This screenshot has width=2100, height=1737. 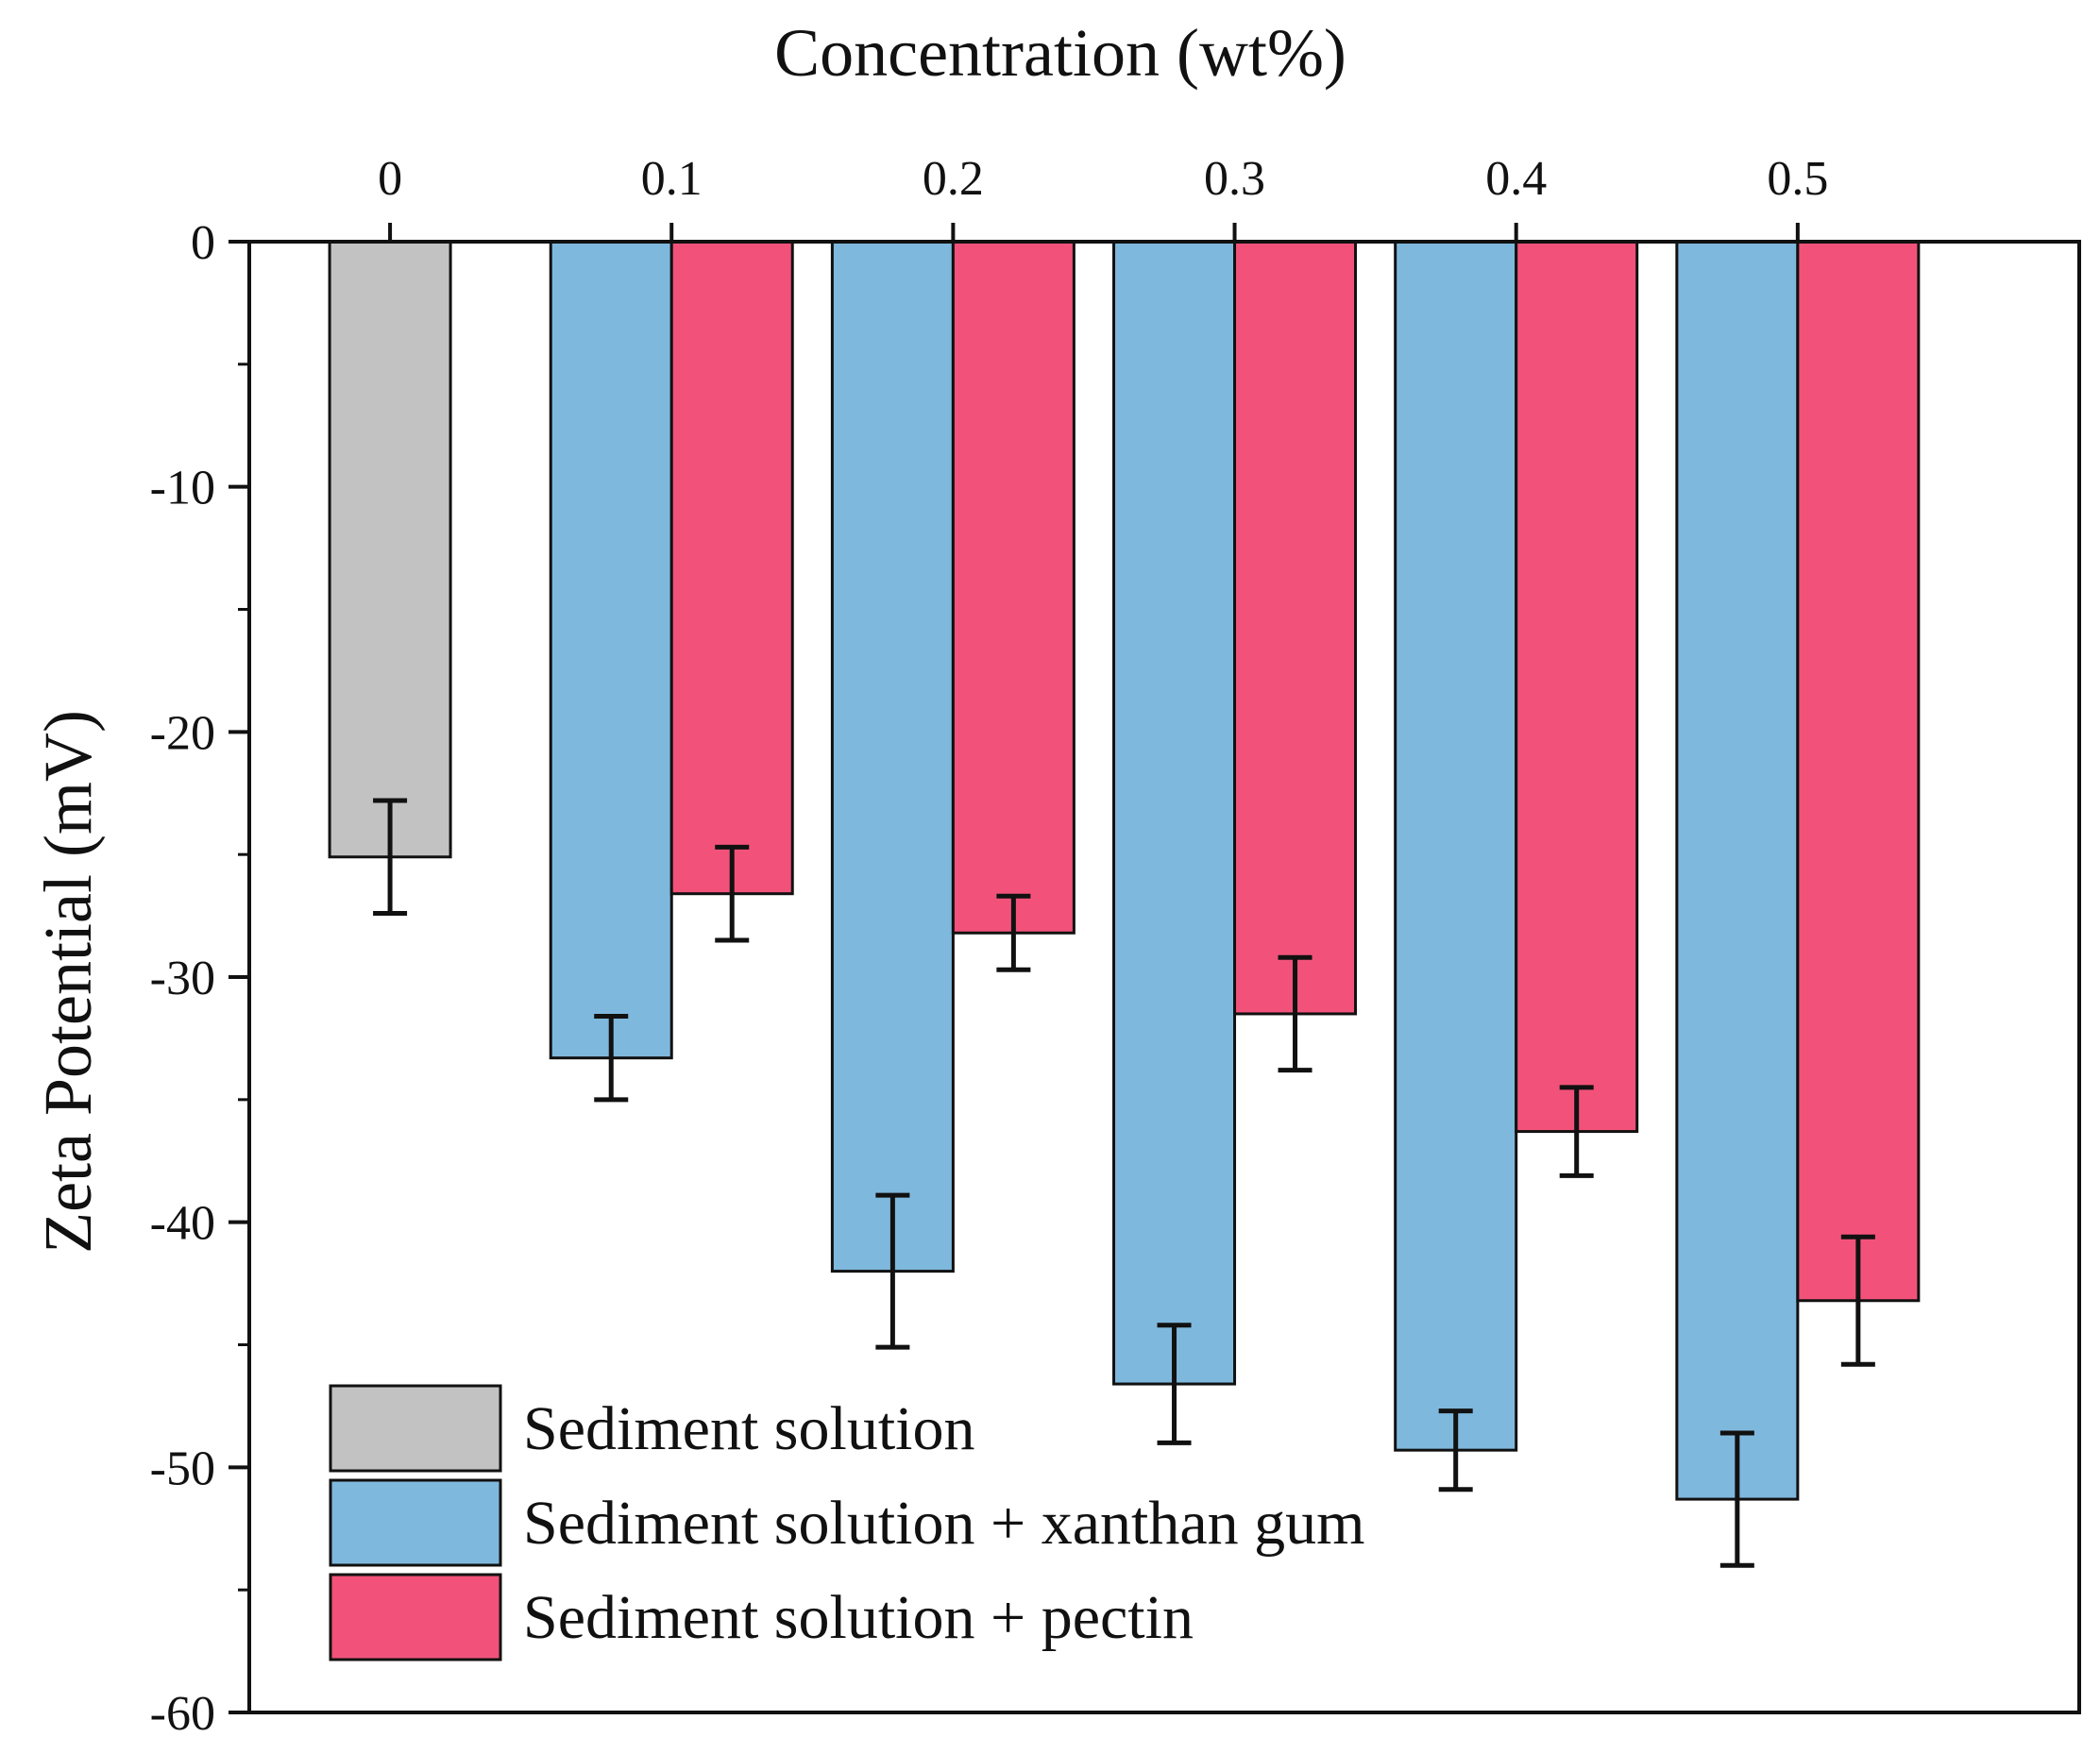 I want to click on y-tick-label: -10, so click(x=182, y=488).